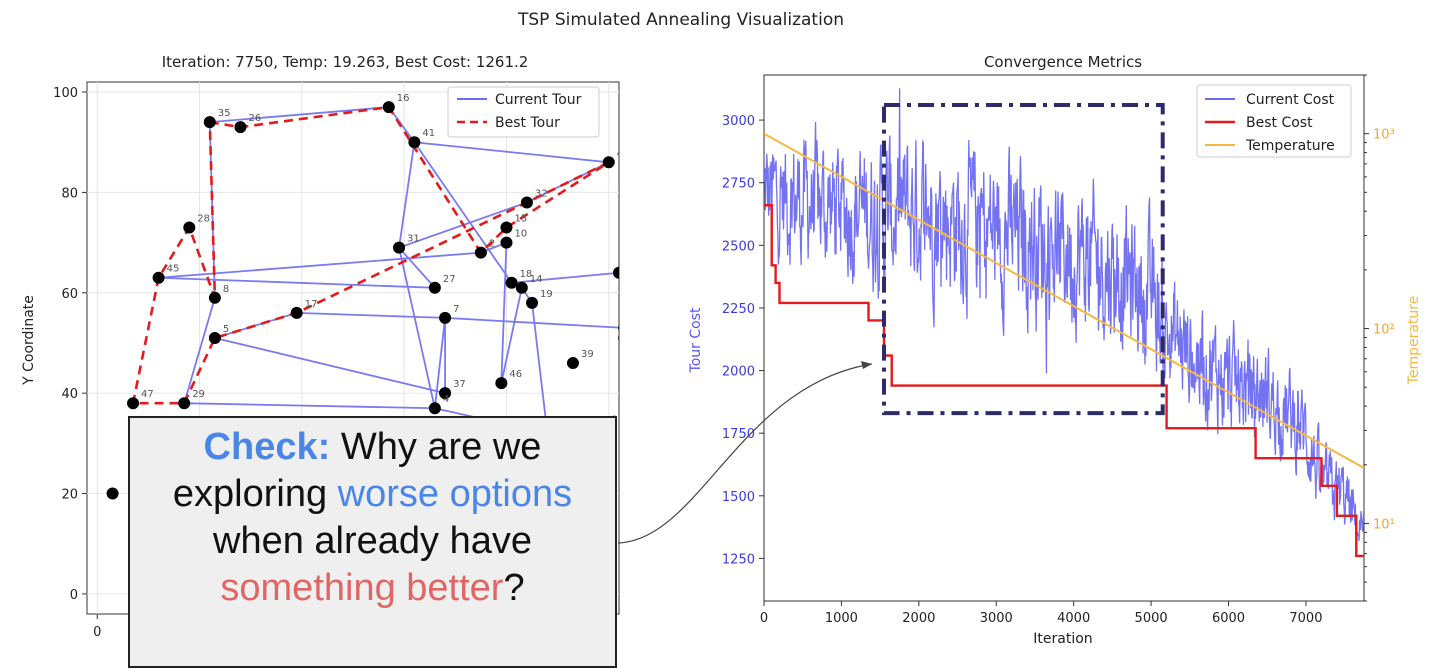 Image resolution: width=1442 pixels, height=668 pixels. I want to click on city-label: 49, so click(623, 153).